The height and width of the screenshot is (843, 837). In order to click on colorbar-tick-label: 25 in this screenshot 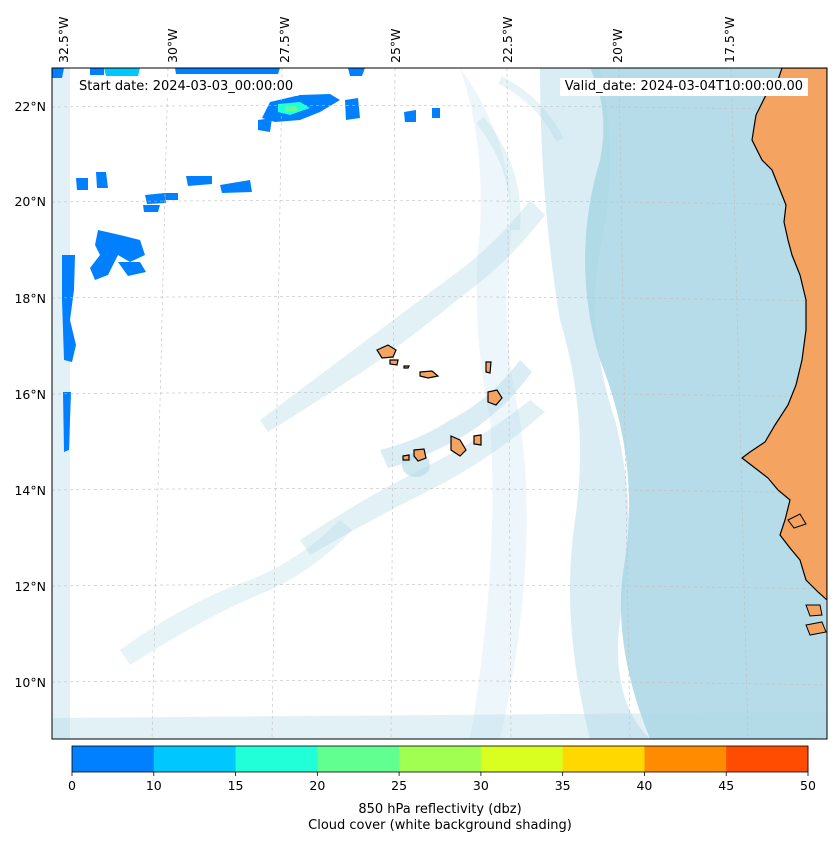, I will do `click(399, 785)`.